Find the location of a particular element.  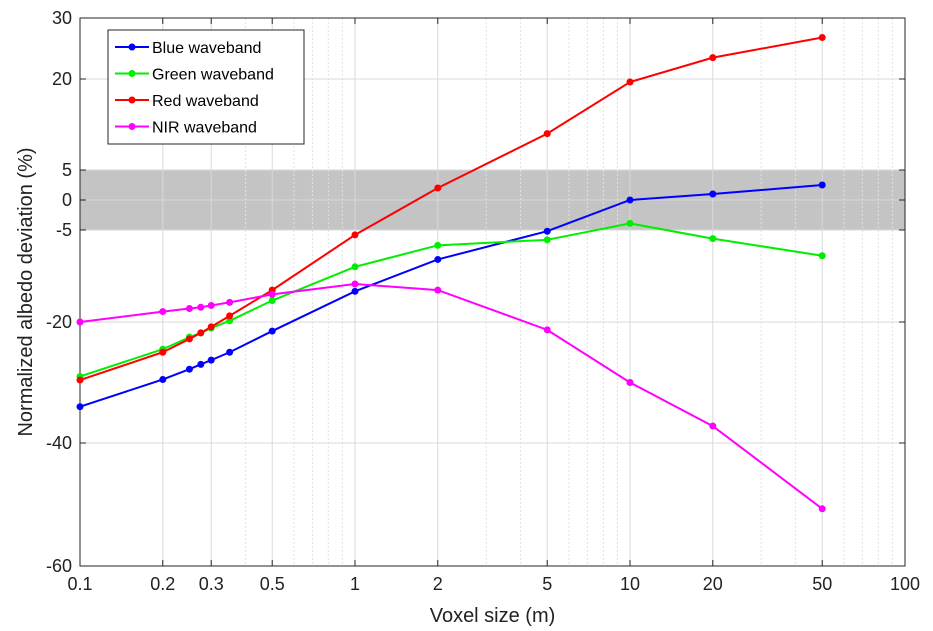

y-tick-label: -60 is located at coordinates (59, 566).